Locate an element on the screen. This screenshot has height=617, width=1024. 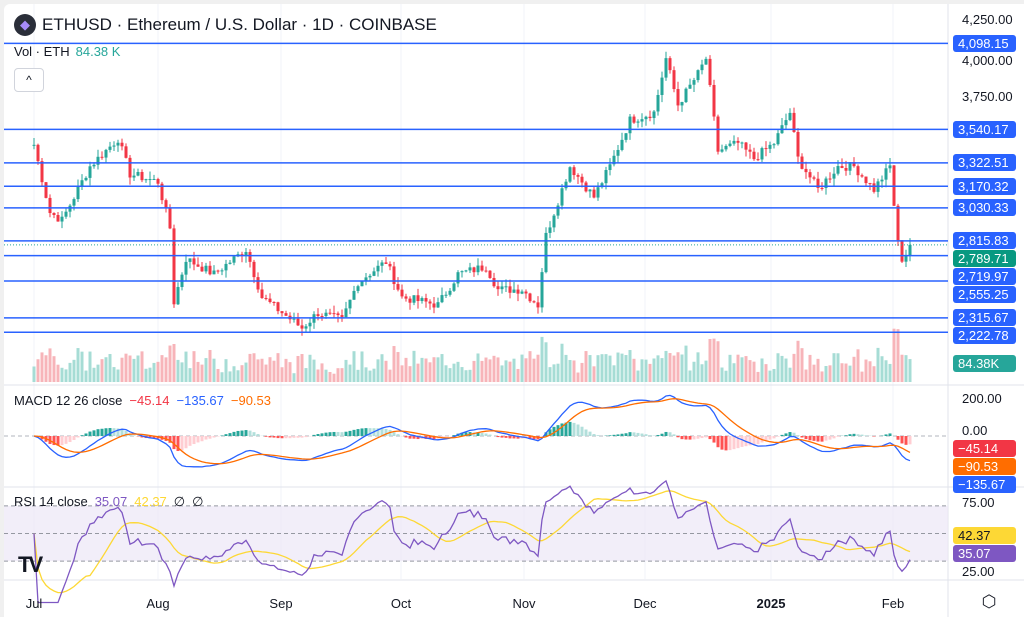
macd-signal-value: −90.53 is located at coordinates (250, 400).